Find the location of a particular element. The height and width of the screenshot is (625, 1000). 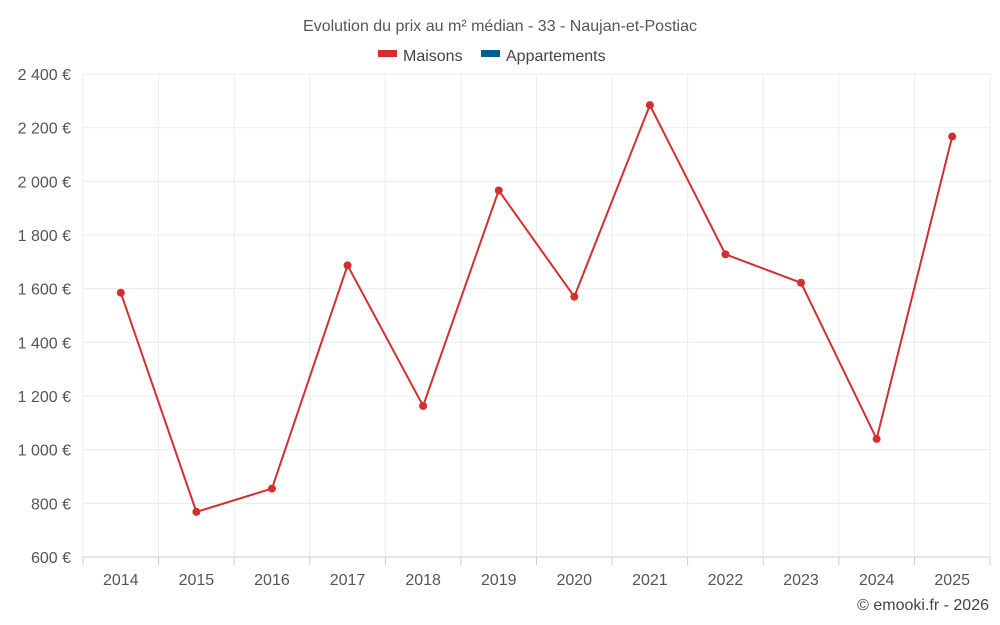

legend: Maisons Appartements is located at coordinates (492, 56).